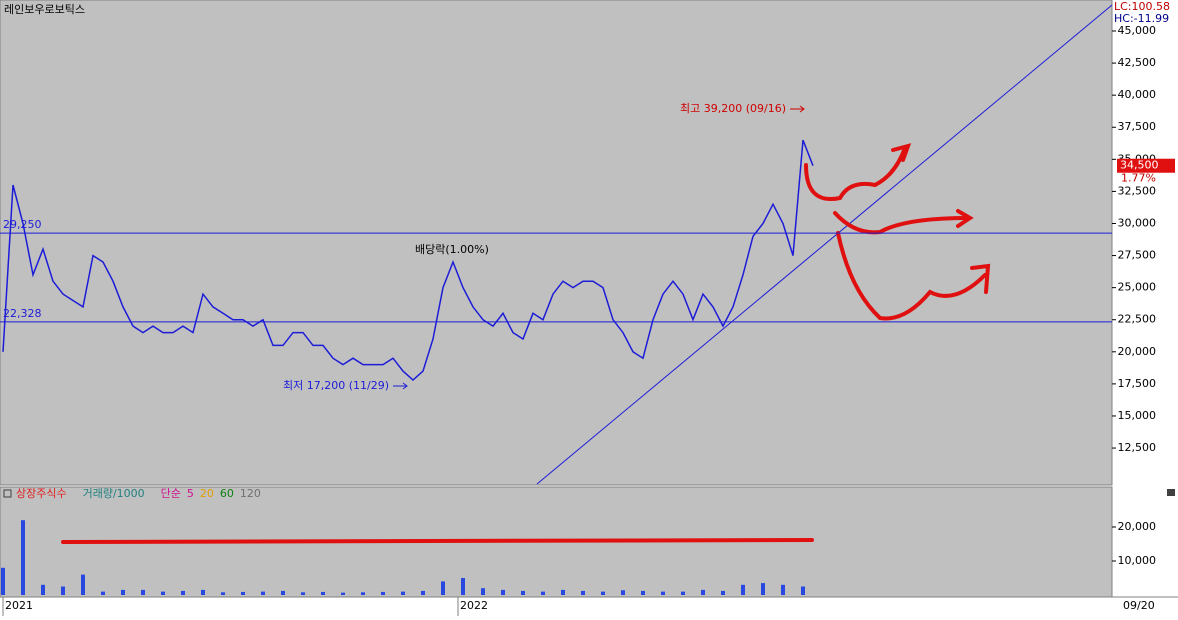 The image size is (1178, 620). What do you see at coordinates (1139, 605) in the screenshot?
I see `date-label: 09/20` at bounding box center [1139, 605].